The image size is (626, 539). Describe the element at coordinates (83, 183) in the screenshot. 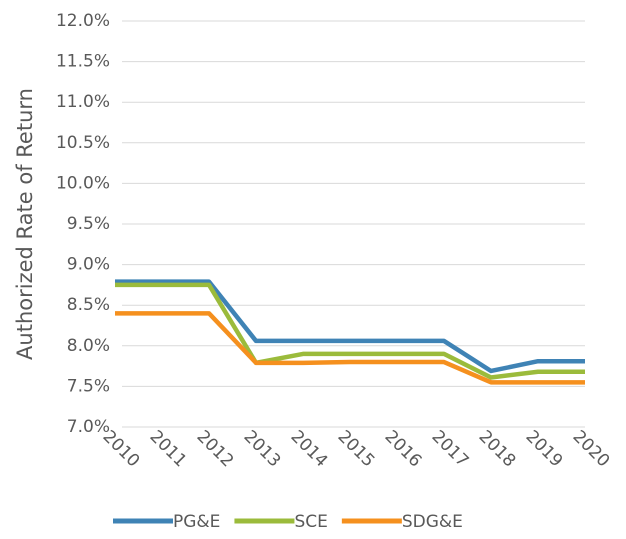

I see `y-tick-label: 10.0%` at that location.